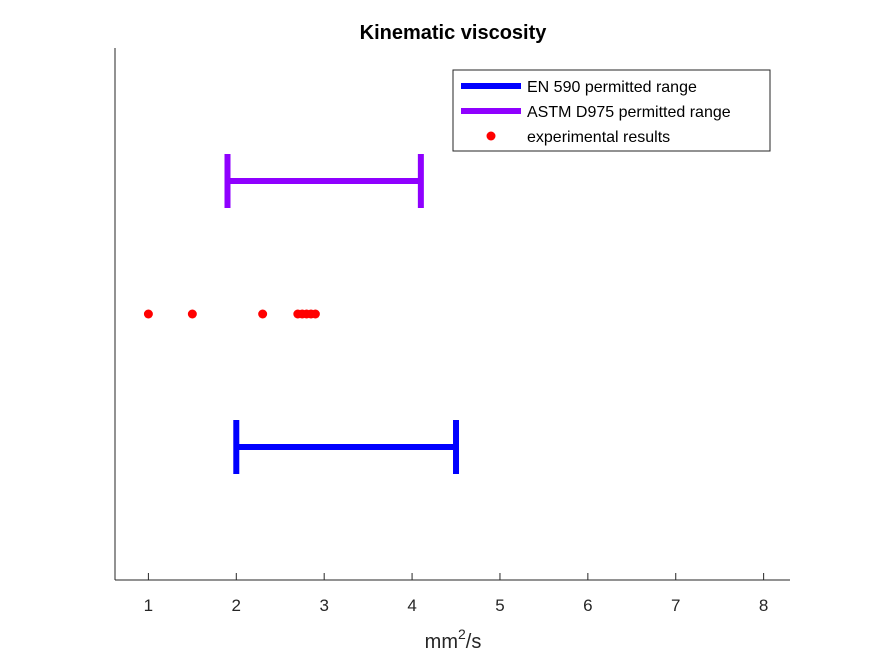 The width and height of the screenshot is (875, 656). Describe the element at coordinates (499, 605) in the screenshot. I see `x-tick-label-5: 5` at that location.